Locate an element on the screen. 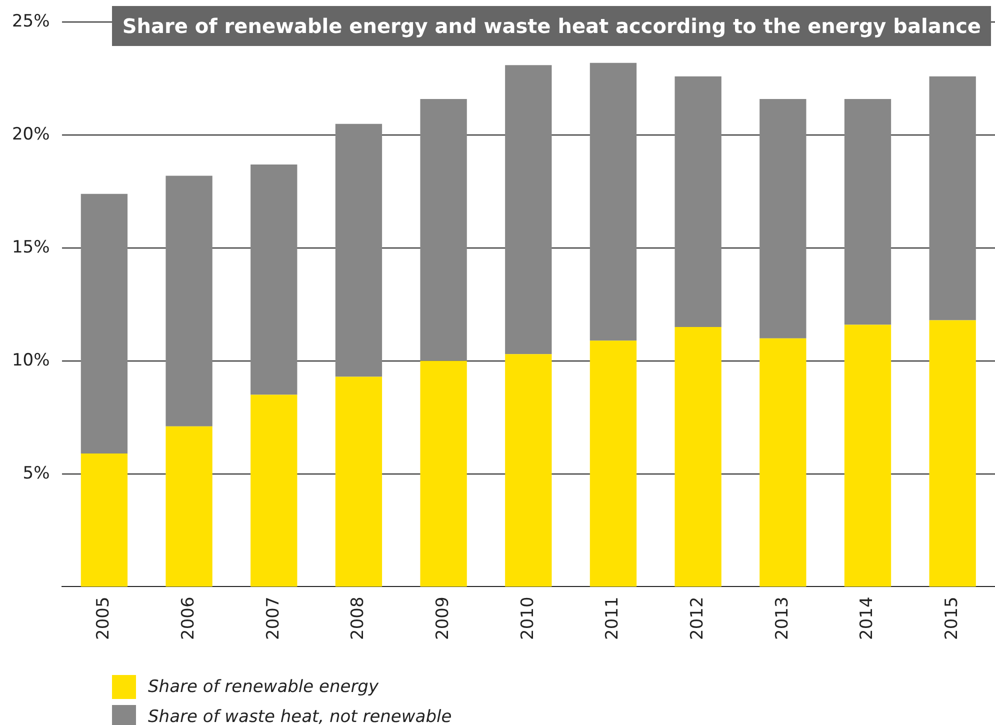 The image size is (995, 725). x-tick-label: 2012 is located at coordinates (697, 618).